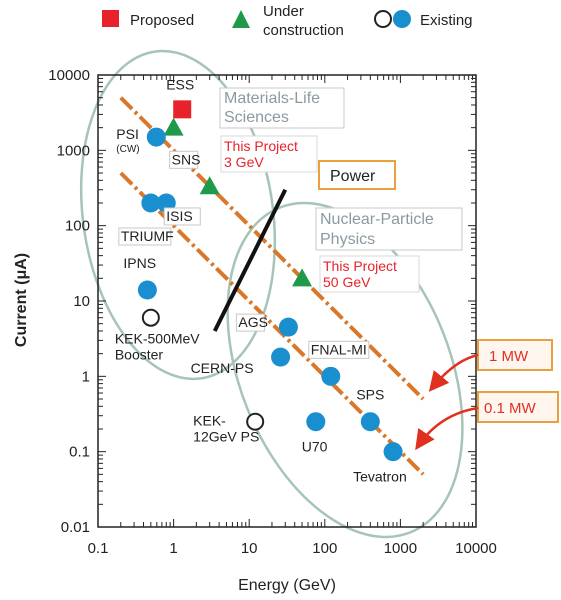 This screenshot has height=600, width=561. I want to click on point-sublabel: (CW), so click(127, 149).